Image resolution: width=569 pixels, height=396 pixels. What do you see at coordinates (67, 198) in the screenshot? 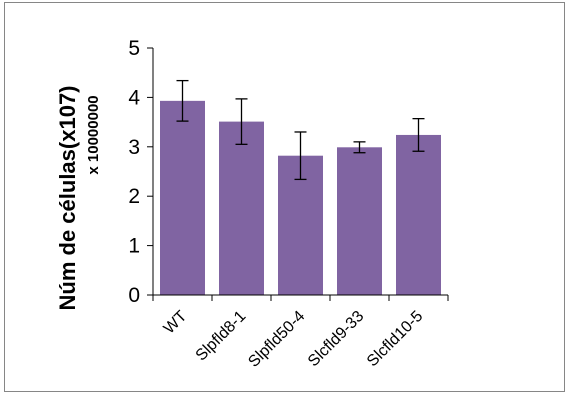
I see `y-axis-label: Núm de células(x107)` at bounding box center [67, 198].